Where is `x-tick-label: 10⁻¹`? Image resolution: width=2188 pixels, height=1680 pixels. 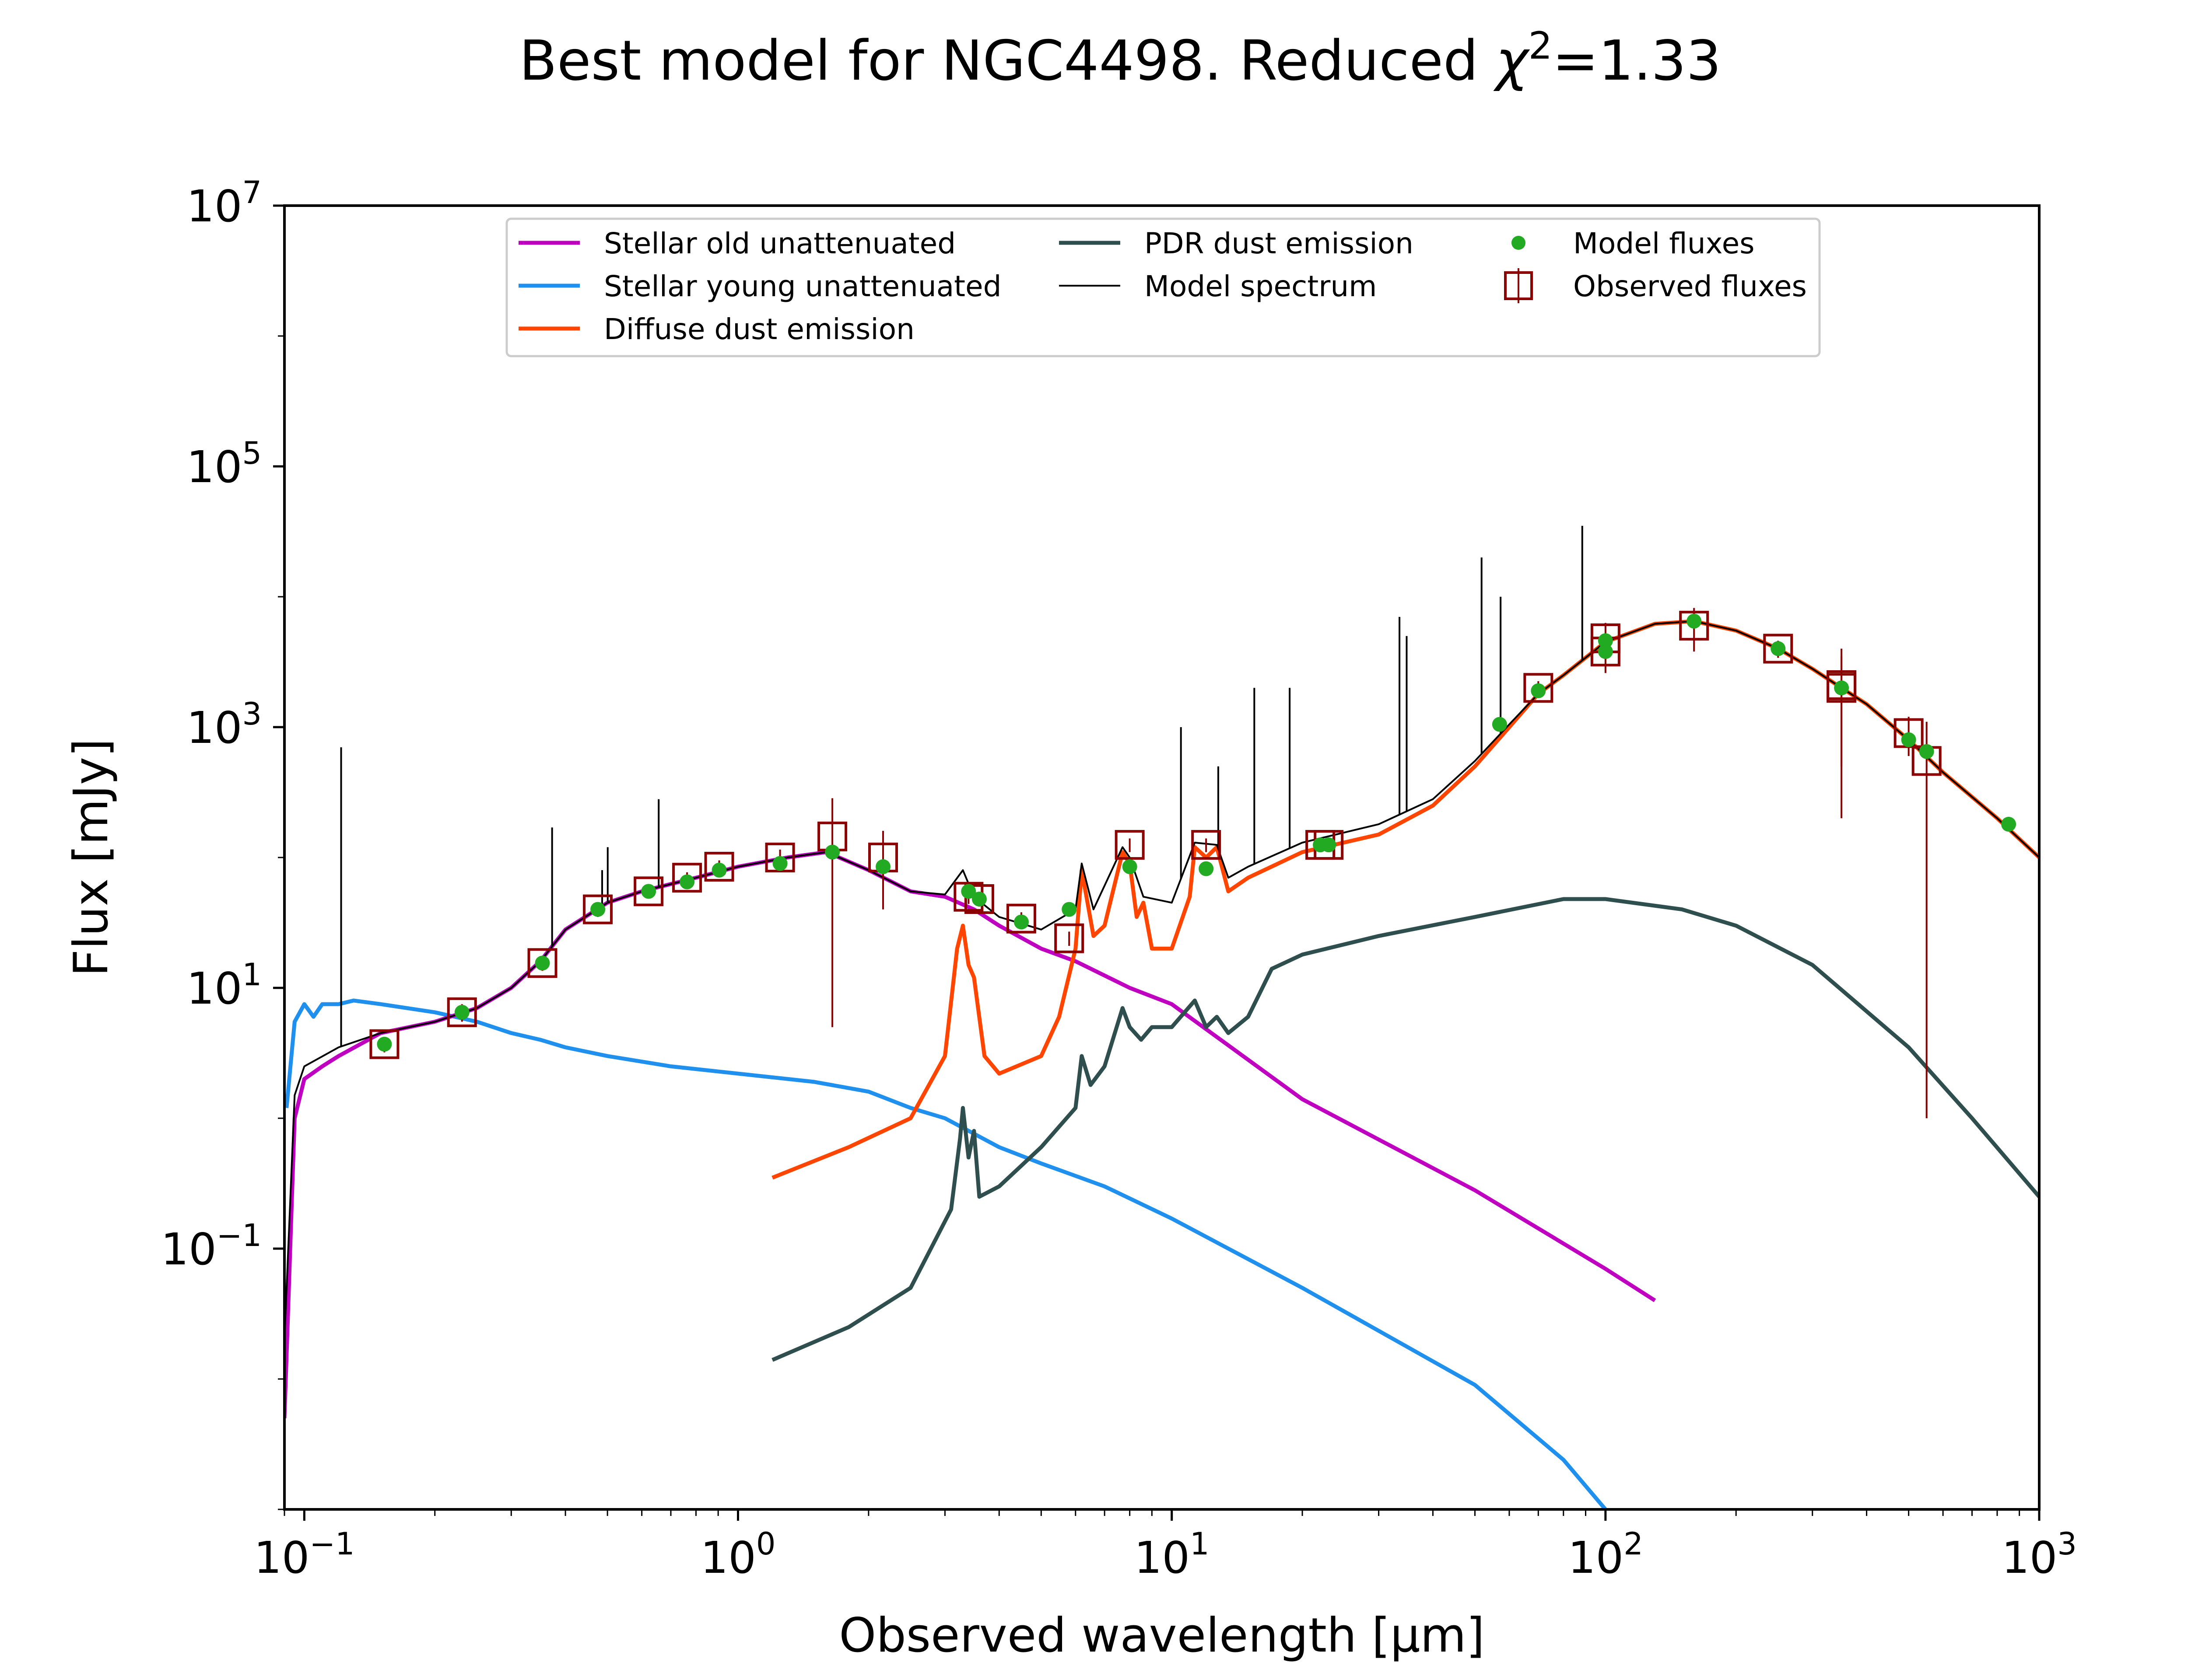 x-tick-label: 10⁻¹ is located at coordinates (304, 1554).